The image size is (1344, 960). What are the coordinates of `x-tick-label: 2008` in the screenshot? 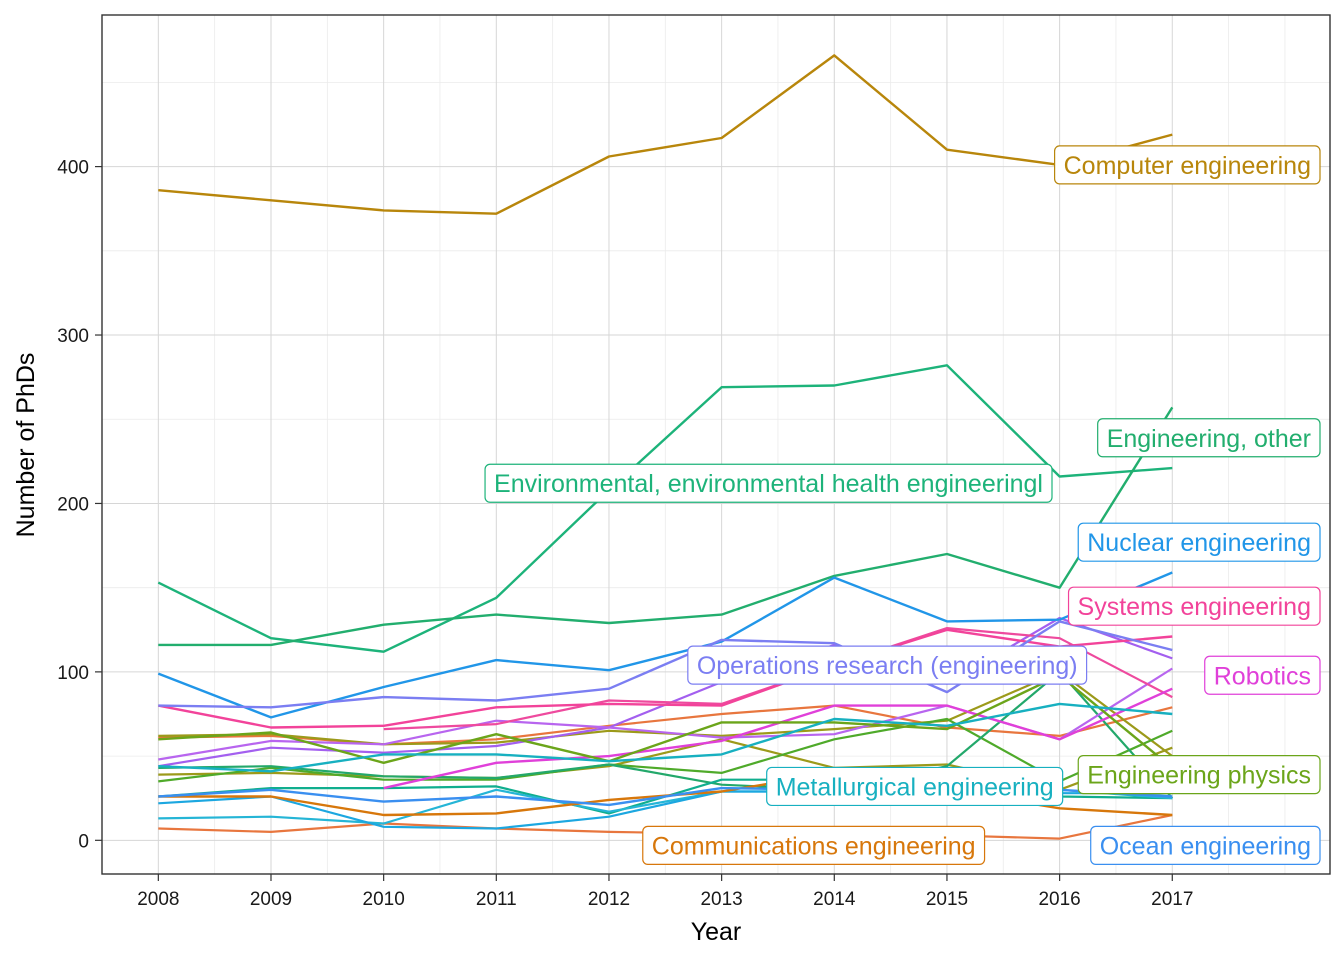 It's located at (158, 899).